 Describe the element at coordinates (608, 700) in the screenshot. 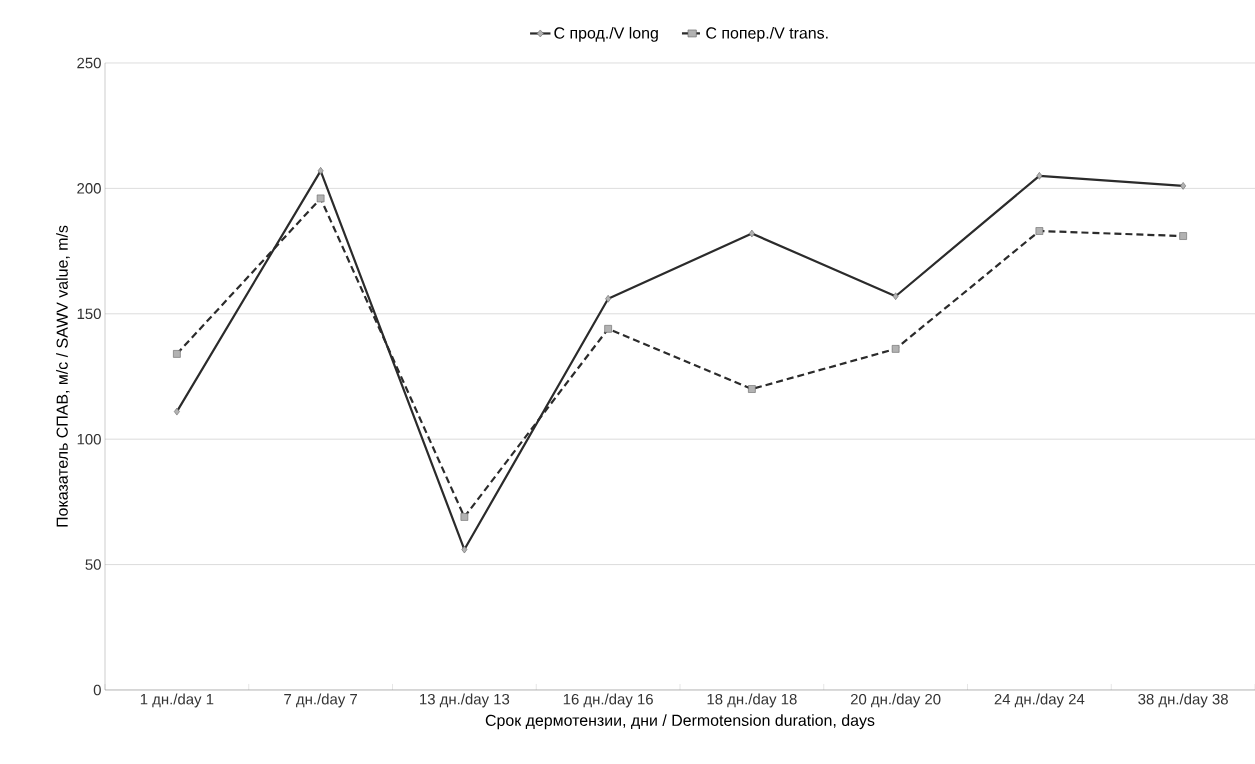

I see `x-tick-label: 16 дн./day 16` at that location.